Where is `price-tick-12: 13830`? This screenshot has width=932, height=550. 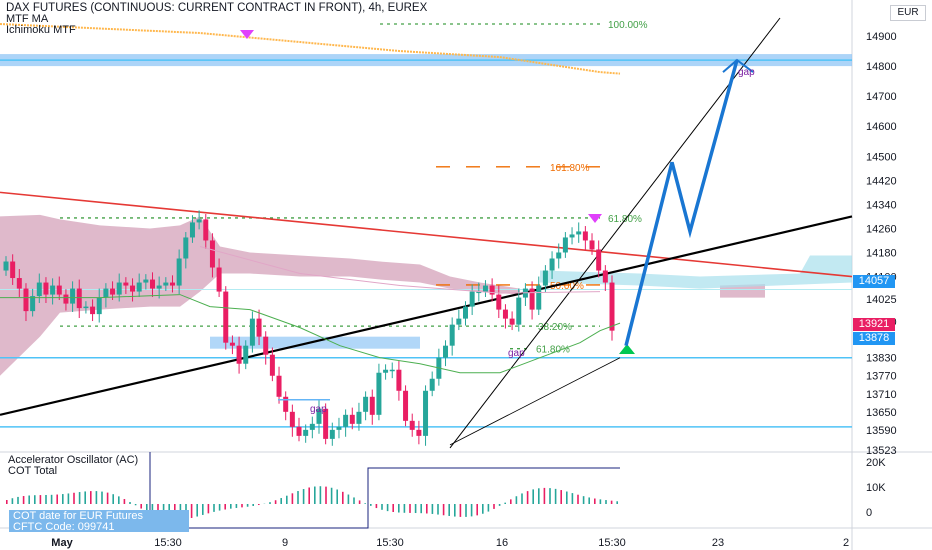
price-tick-12: 13830 is located at coordinates (881, 359).